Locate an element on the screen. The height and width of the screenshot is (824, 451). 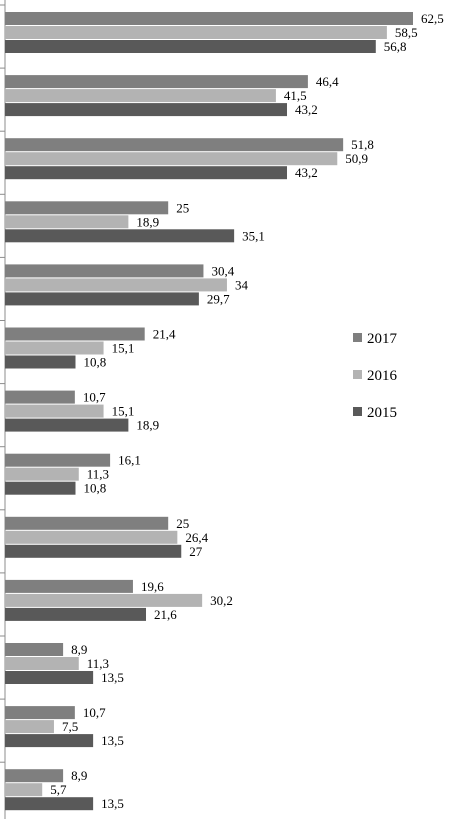
value-label: 21,4 is located at coordinates (164, 334).